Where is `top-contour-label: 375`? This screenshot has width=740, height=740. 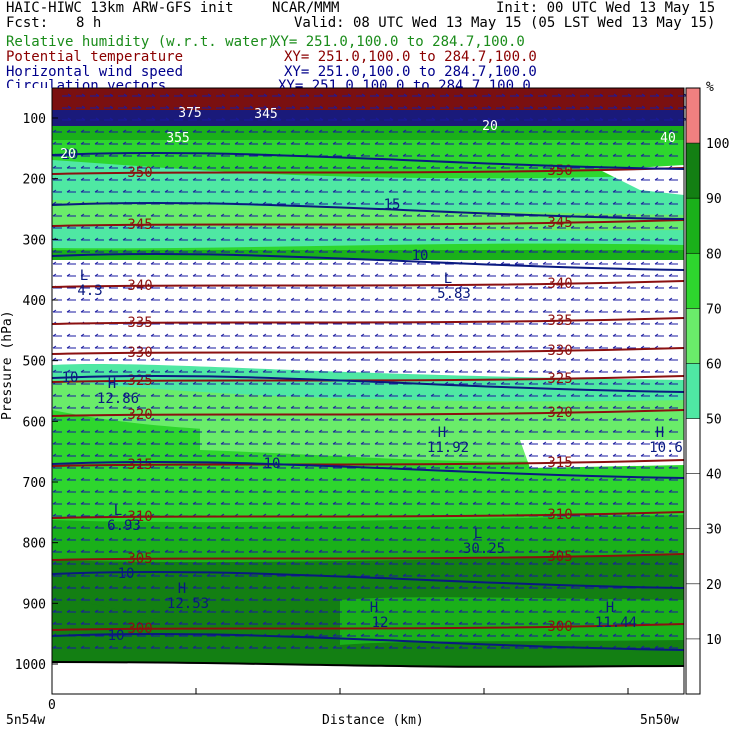 top-contour-label: 375 is located at coordinates (189, 113).